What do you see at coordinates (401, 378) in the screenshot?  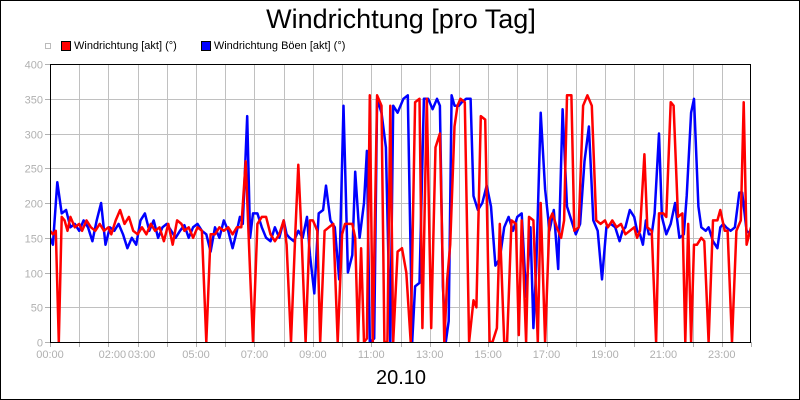 I see `x-axis-date-label: 20.10` at bounding box center [401, 378].